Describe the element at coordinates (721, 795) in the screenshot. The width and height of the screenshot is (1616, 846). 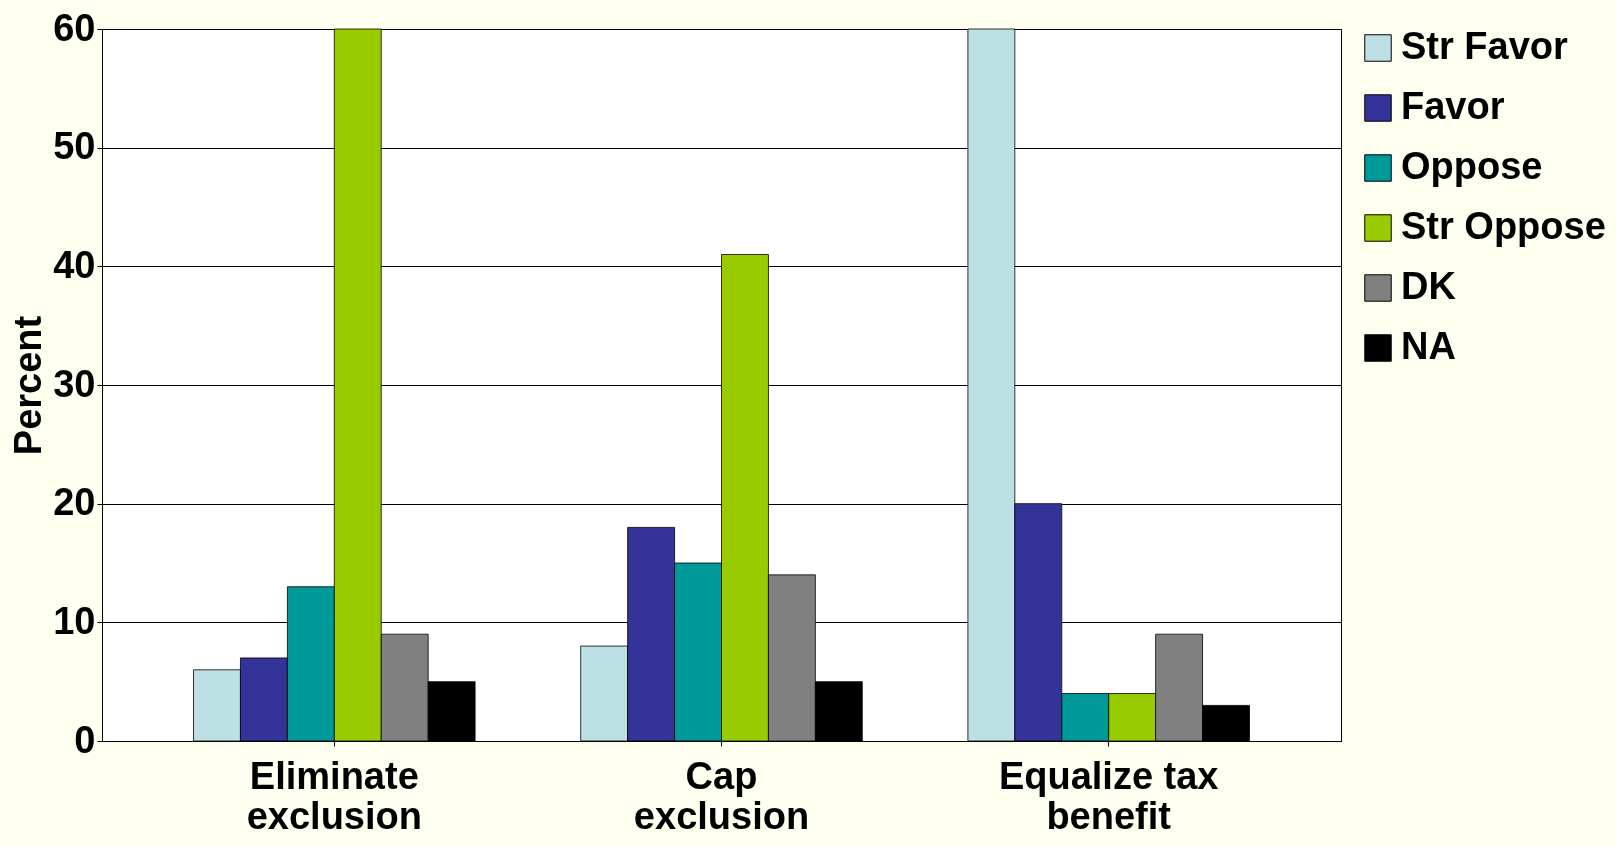
I see `x-tick-label: Cap exclusion` at that location.